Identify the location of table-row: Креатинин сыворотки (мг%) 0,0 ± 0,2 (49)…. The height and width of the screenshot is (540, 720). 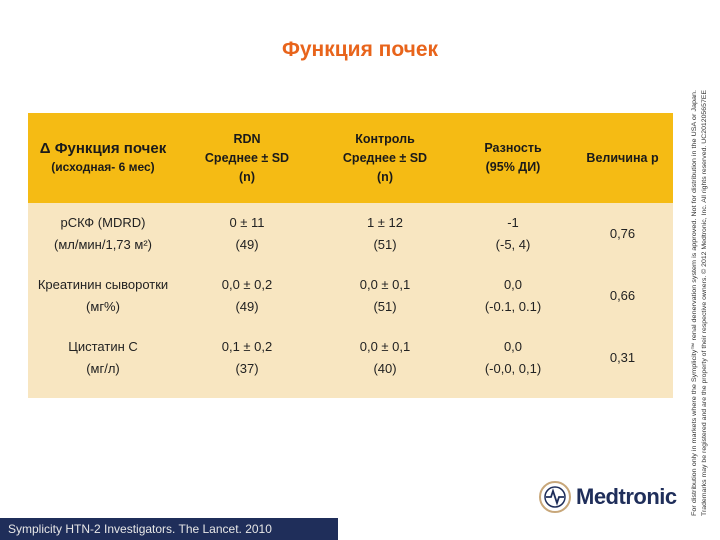
(350, 296).